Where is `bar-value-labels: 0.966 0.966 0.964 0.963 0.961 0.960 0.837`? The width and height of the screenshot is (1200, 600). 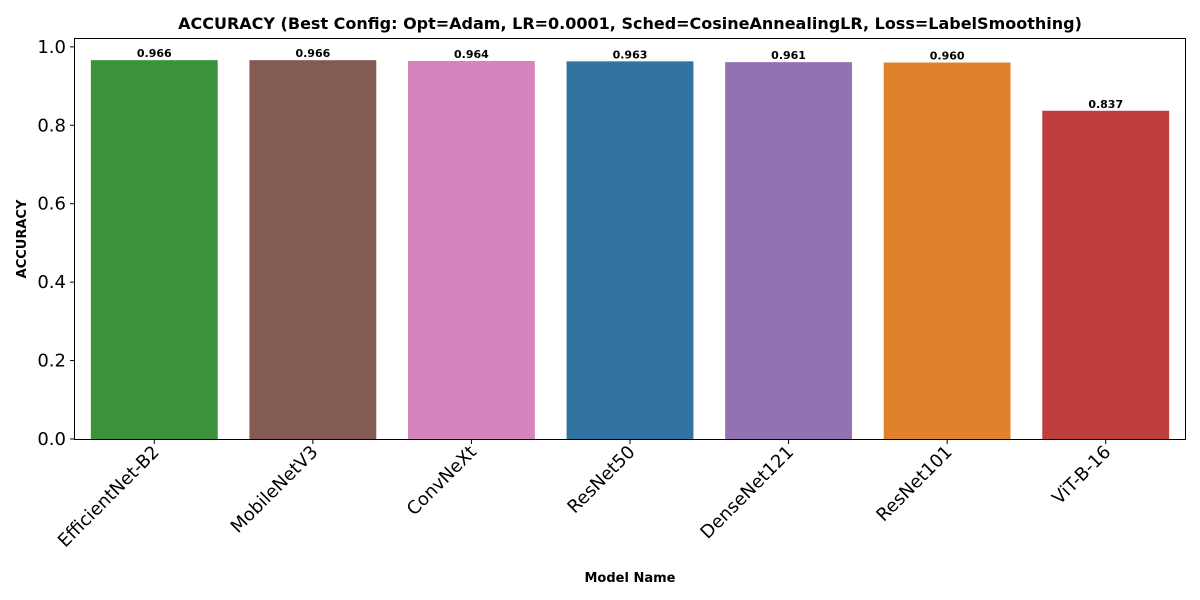 bar-value-labels: 0.966 0.966 0.964 0.963 0.961 0.960 0.837 is located at coordinates (630, 79).